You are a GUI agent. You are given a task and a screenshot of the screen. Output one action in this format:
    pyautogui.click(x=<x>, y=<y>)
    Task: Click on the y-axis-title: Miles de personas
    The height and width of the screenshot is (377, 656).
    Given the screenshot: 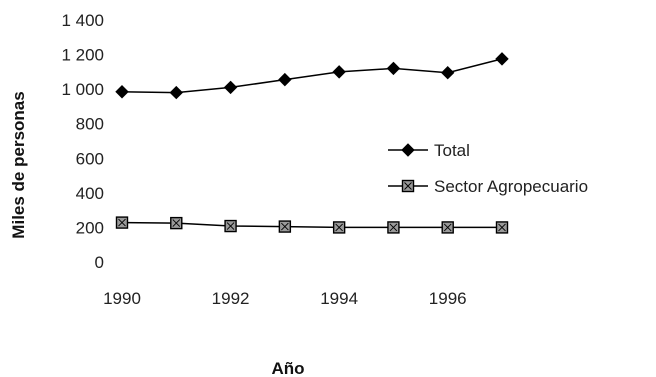 What is the action you would take?
    pyautogui.click(x=18, y=164)
    